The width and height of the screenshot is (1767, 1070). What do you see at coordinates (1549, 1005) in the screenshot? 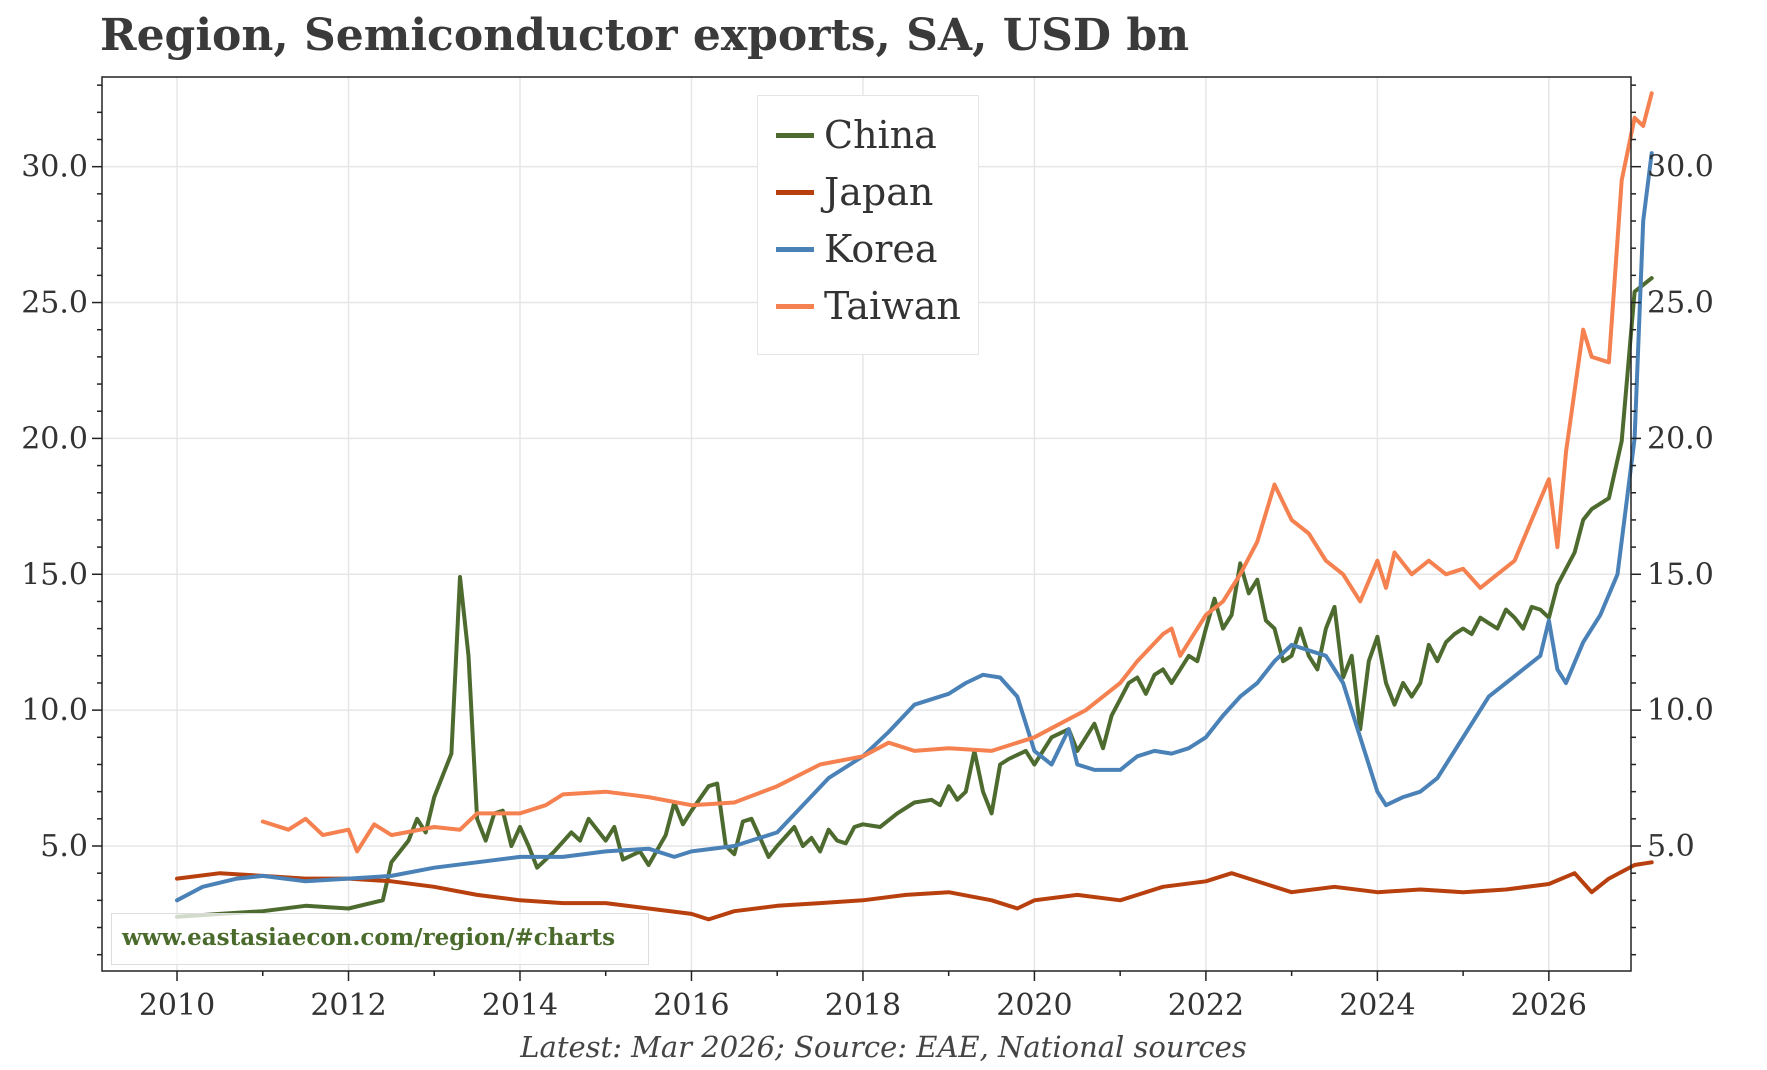
I see `x-tick-label: 2026` at bounding box center [1549, 1005].